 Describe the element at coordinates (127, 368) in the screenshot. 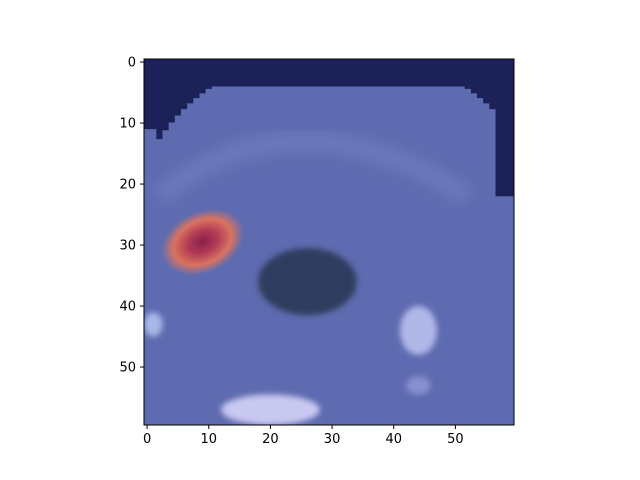

I see `y-tick-label: 50` at that location.